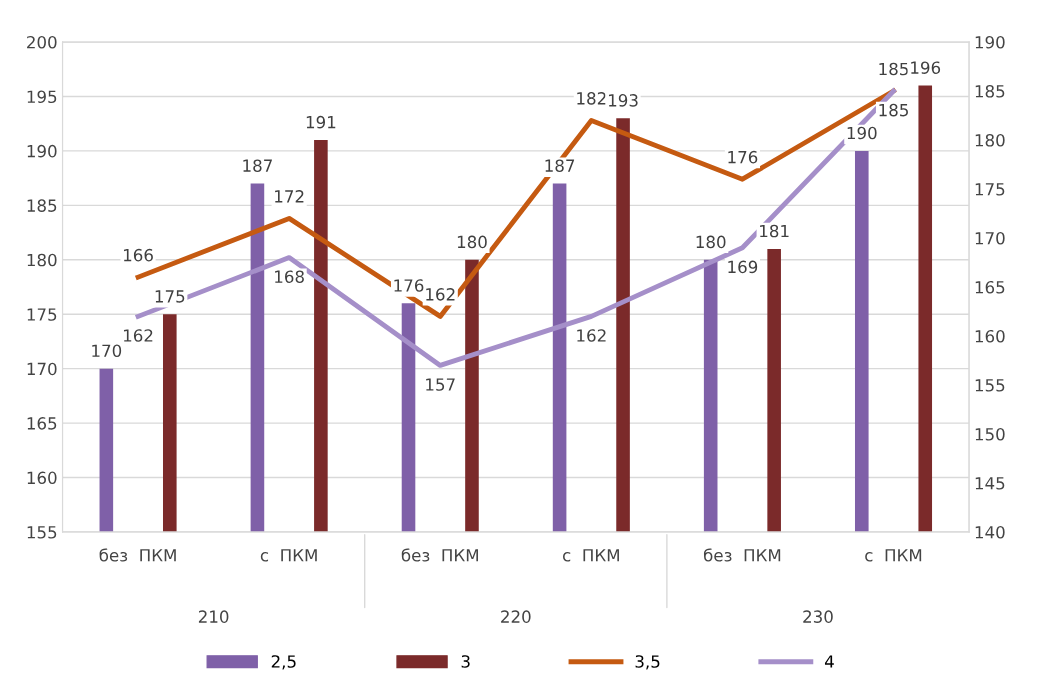 The height and width of the screenshot is (700, 1042). Describe the element at coordinates (990, 434) in the screenshot. I see `y2-tick-label: 150` at that location.